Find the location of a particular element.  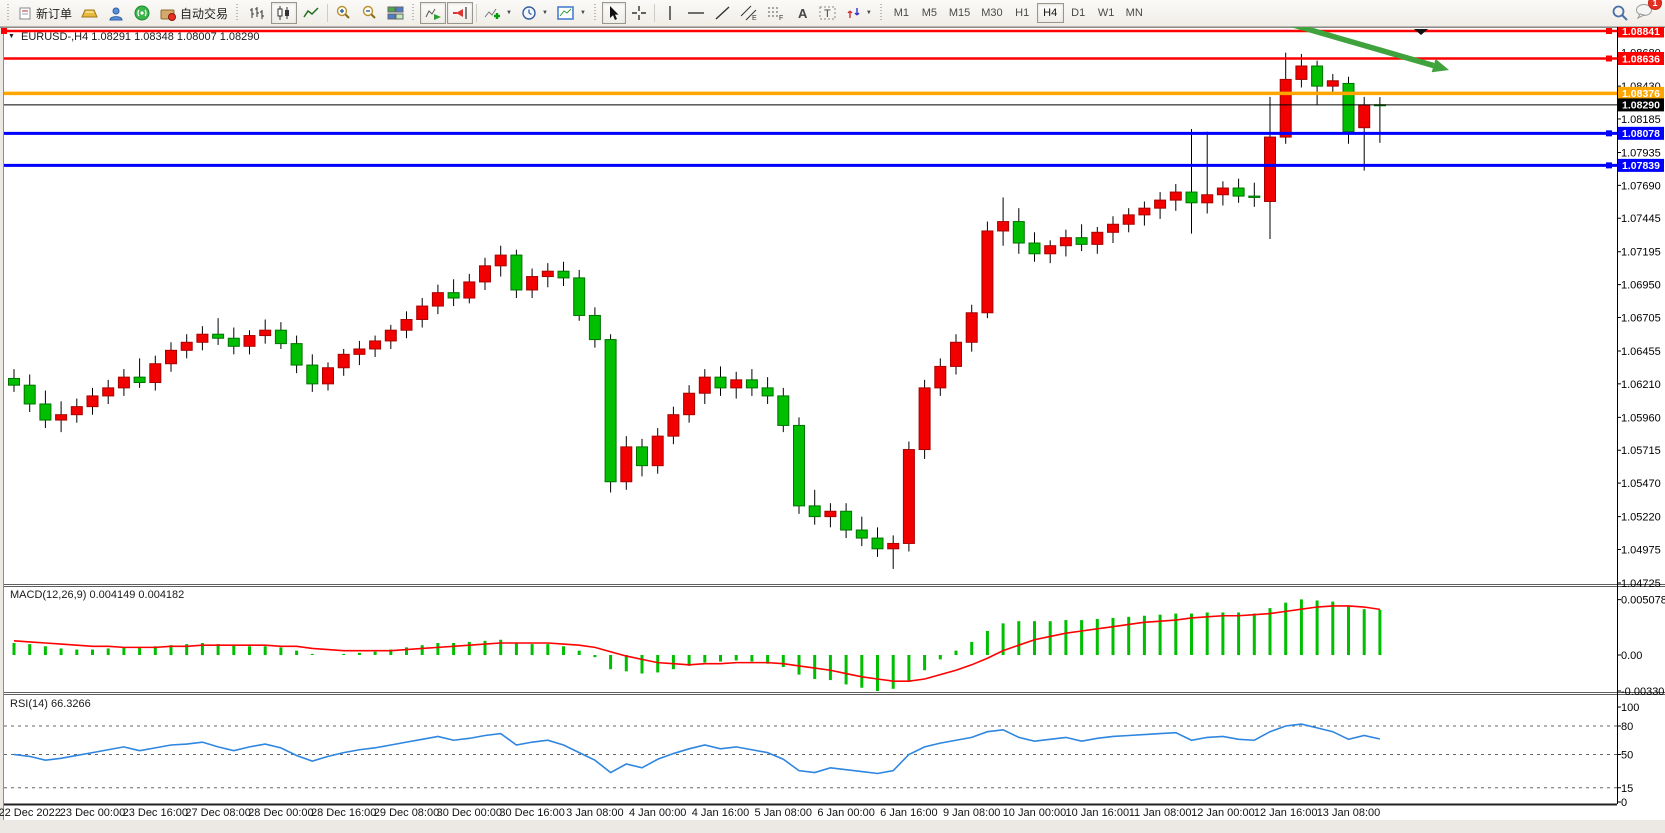

time-axis-label: 28 Dec 00:00 is located at coordinates (280, 813).